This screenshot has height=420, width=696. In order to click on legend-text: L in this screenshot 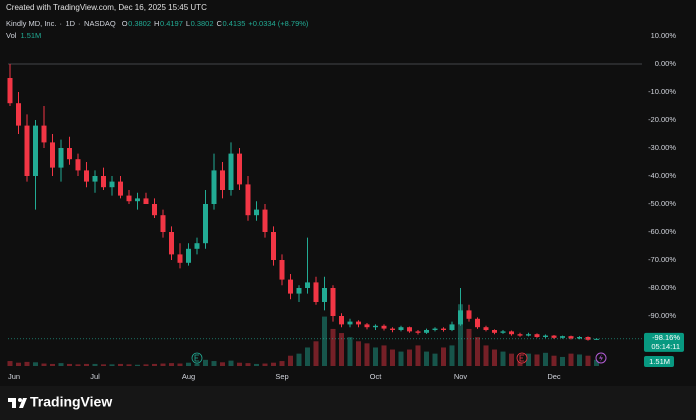, I will do `click(188, 23)`.